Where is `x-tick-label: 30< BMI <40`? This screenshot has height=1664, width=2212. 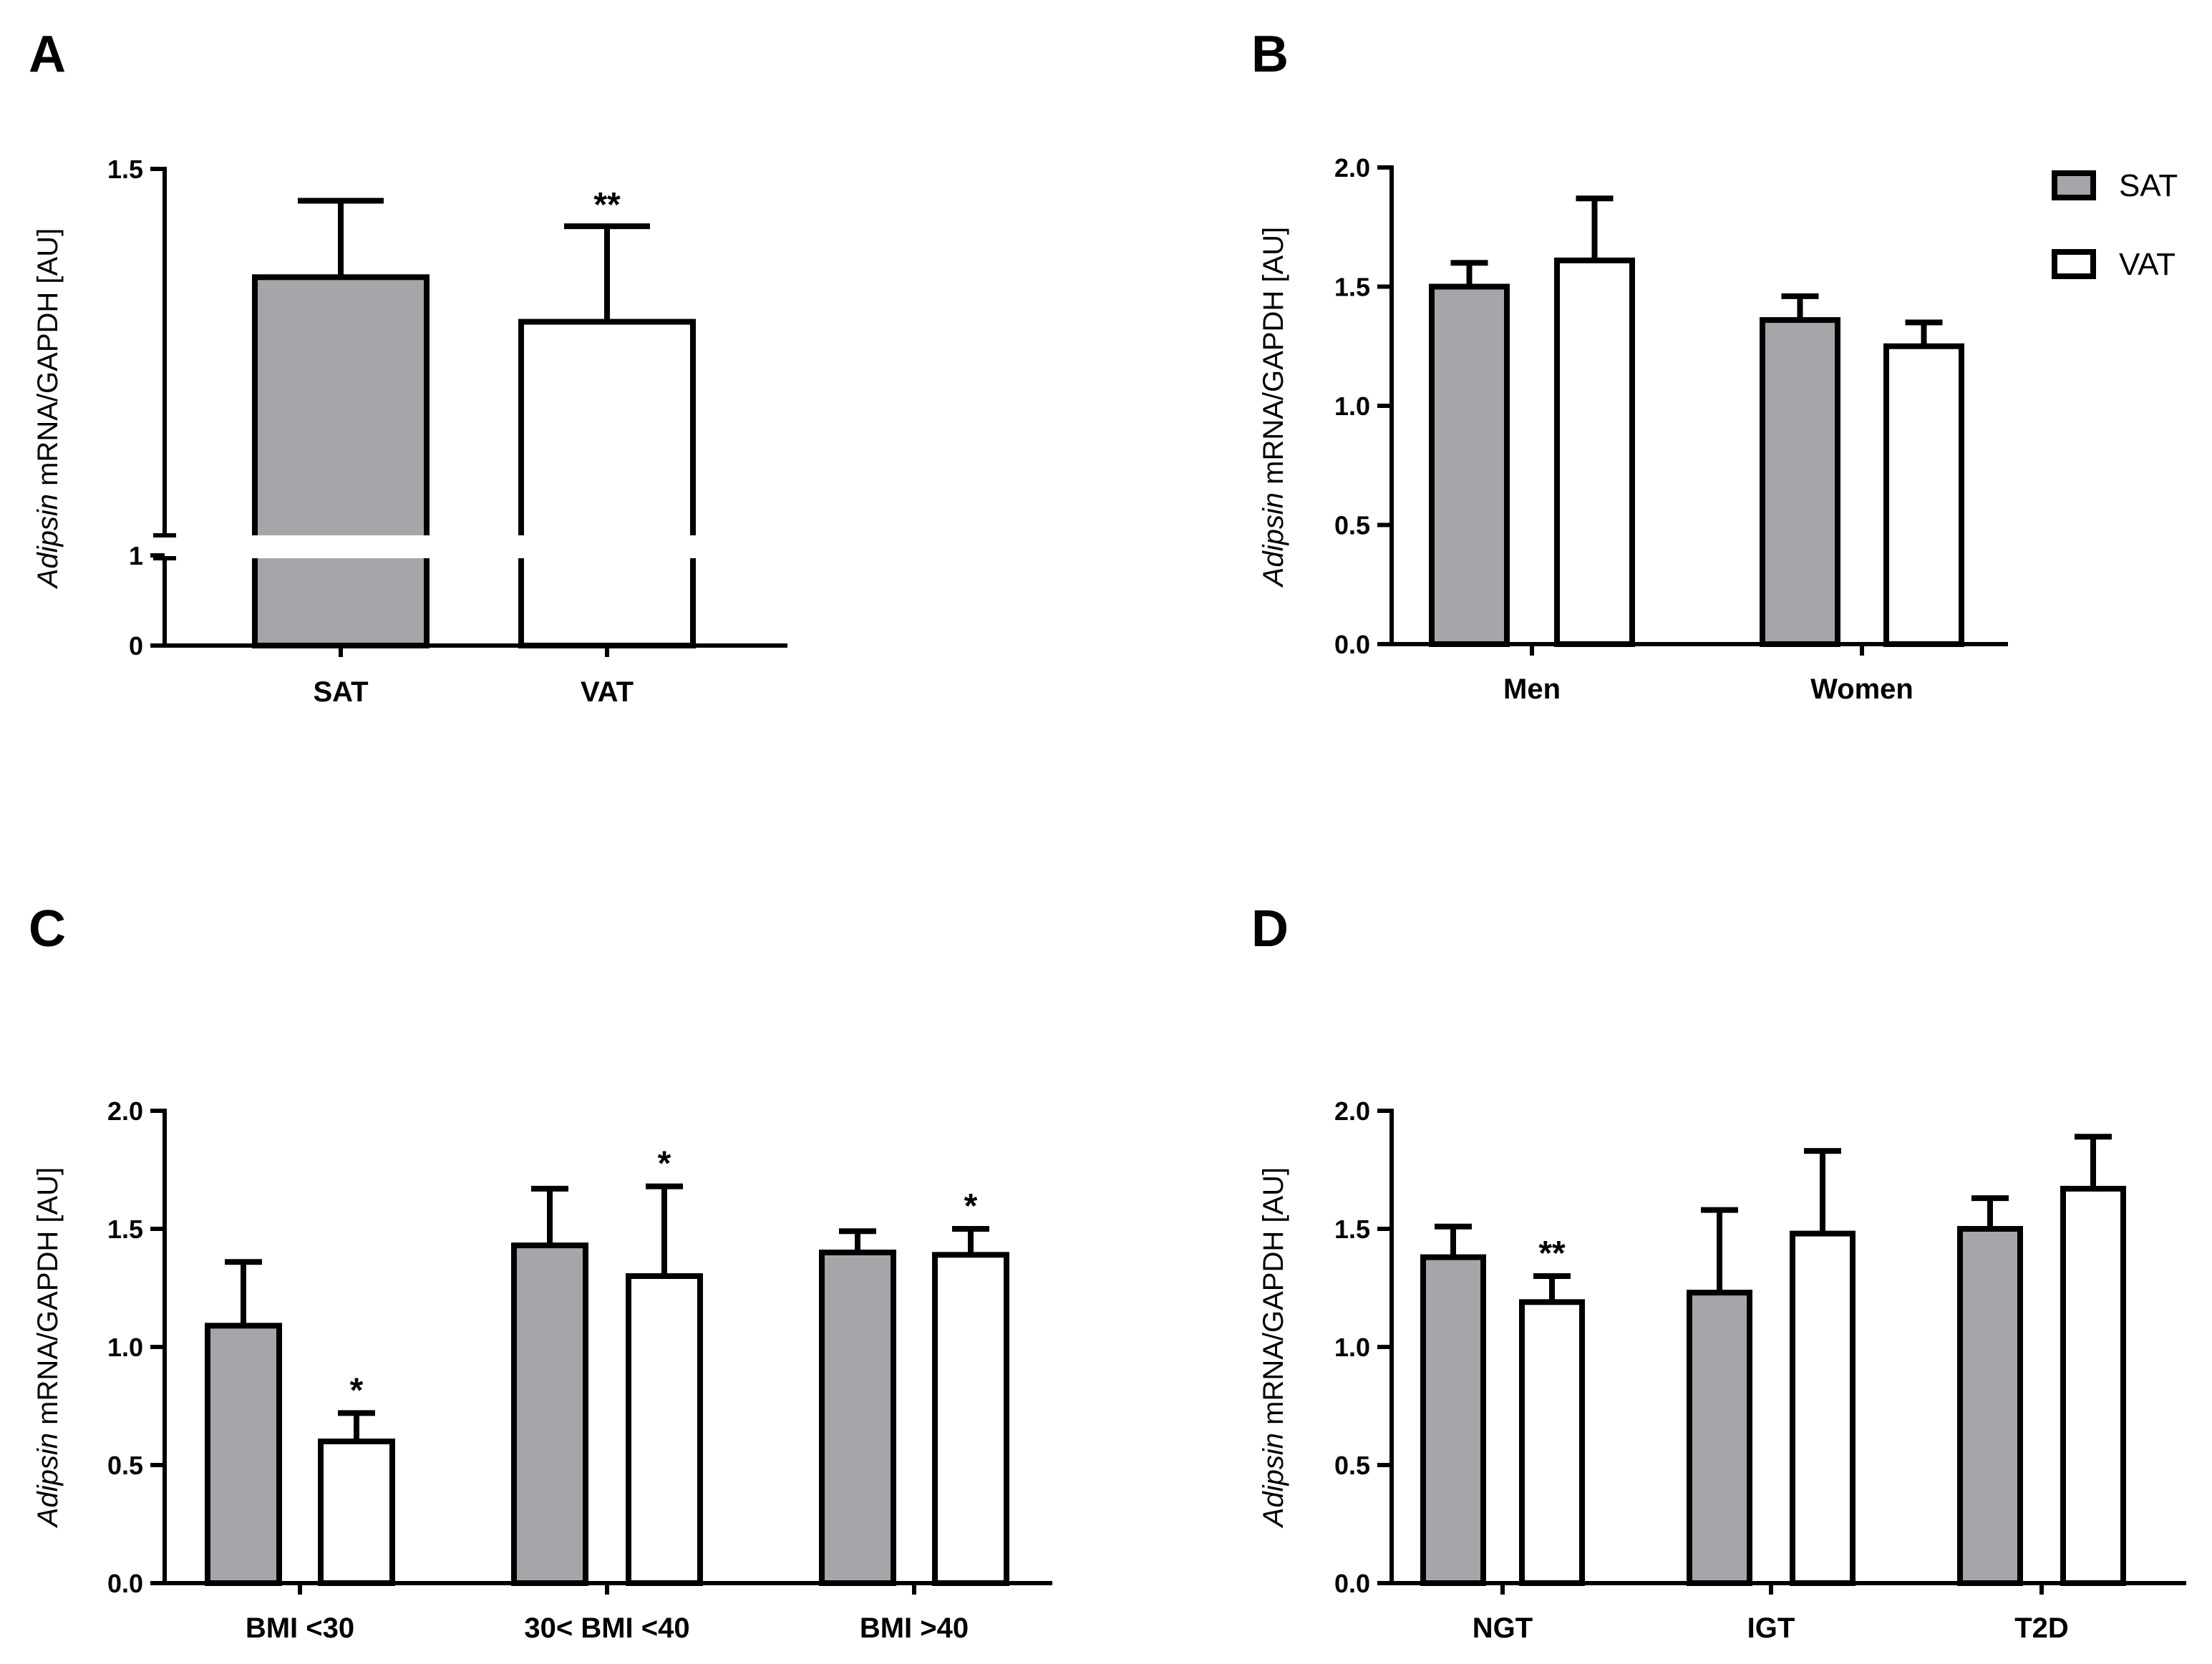 x-tick-label: 30< BMI <40 is located at coordinates (606, 1628).